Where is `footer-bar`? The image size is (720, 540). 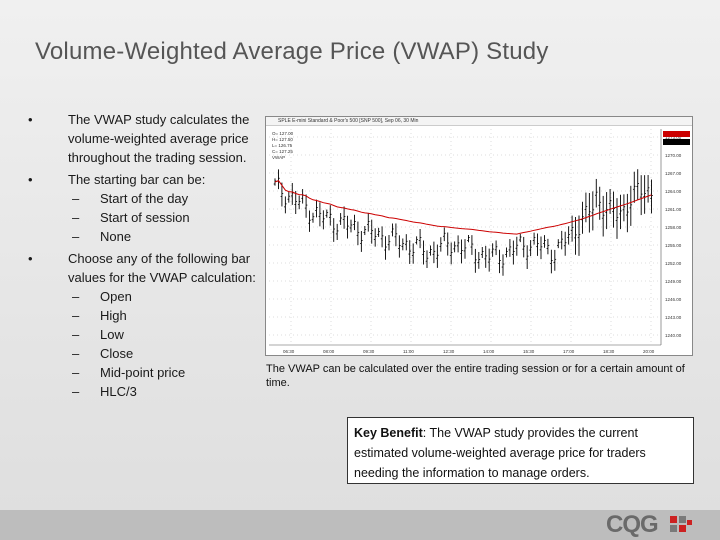 footer-bar is located at coordinates (360, 525).